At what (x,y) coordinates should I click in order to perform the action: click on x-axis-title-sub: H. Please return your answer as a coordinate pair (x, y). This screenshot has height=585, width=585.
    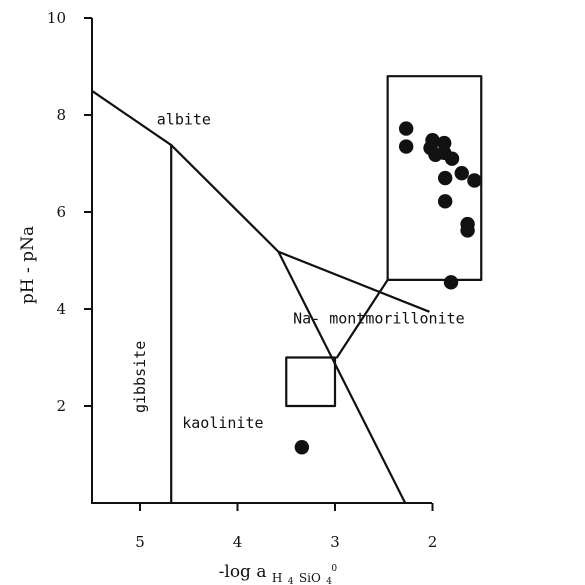
    Looking at the image, I should click on (277, 578).